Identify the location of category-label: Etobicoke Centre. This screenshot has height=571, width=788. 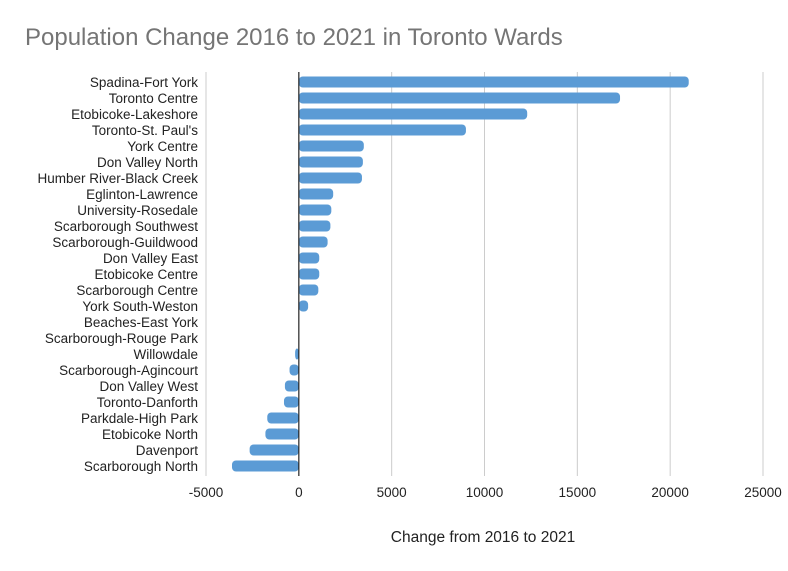
(146, 274).